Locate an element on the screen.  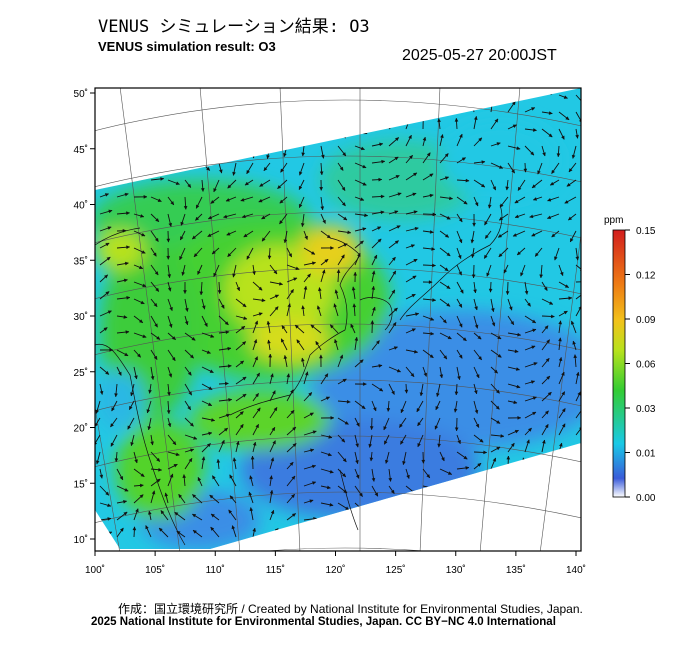
lat-tick-label: 30˚ is located at coordinates (81, 317).